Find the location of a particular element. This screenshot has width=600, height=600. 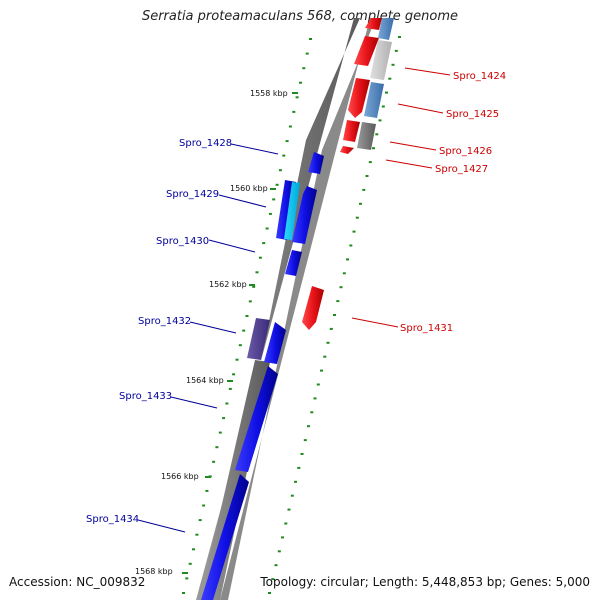

tick-label: 1568 kbp is located at coordinates (154, 571).